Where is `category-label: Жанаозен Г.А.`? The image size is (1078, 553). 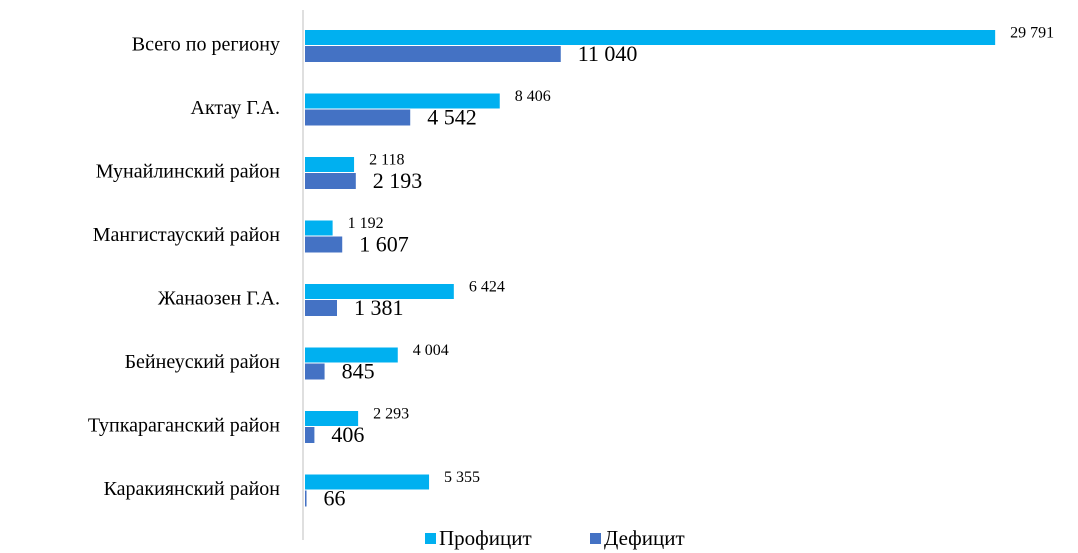 category-label: Жанаозен Г.А. is located at coordinates (219, 299).